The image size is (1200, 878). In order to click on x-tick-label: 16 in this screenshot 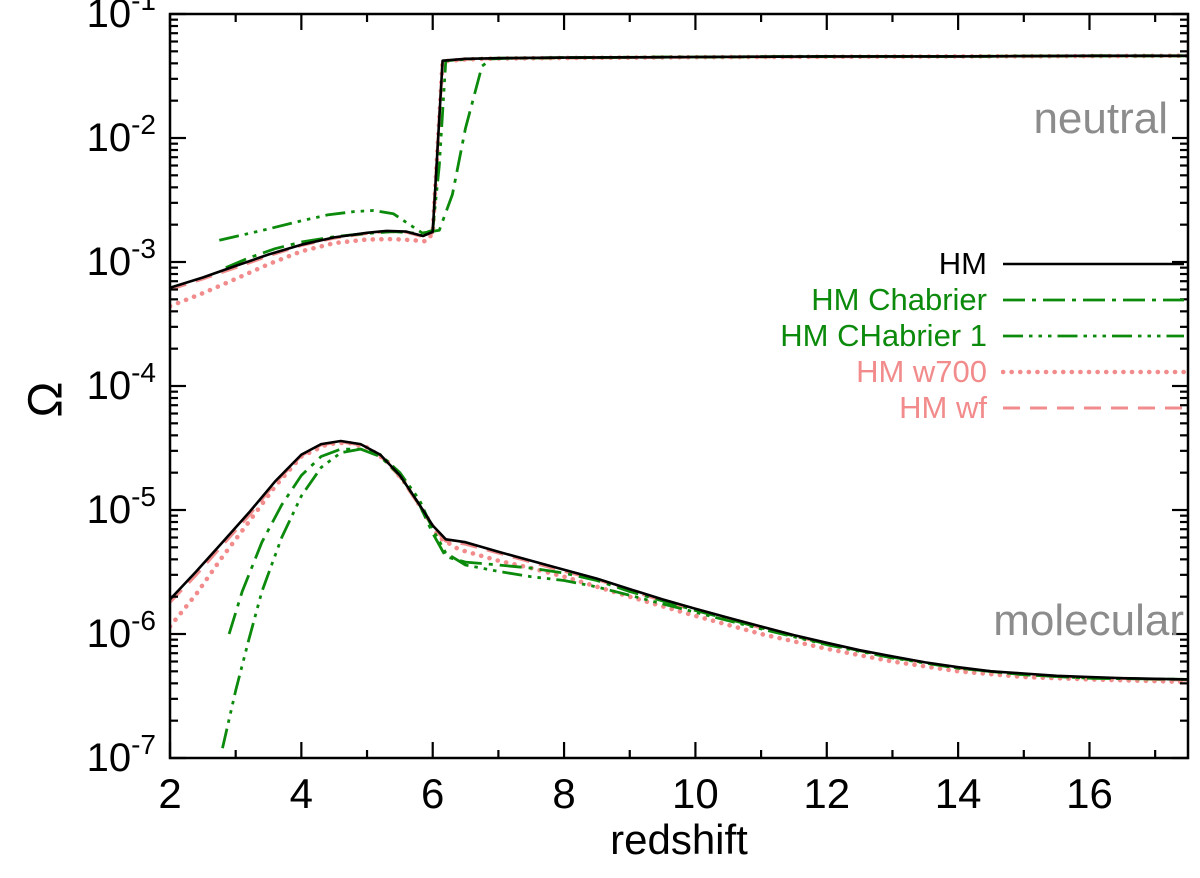, I will do `click(1089, 793)`.